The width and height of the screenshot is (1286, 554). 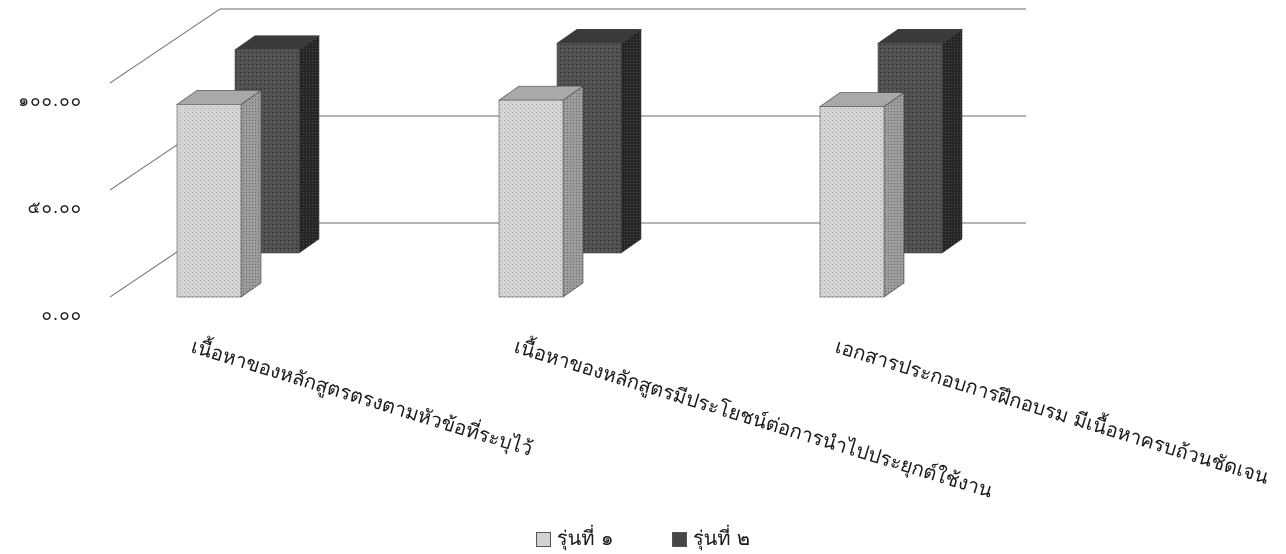 What do you see at coordinates (251, 193) in the screenshot?
I see `bar-series-1-0-side` at bounding box center [251, 193].